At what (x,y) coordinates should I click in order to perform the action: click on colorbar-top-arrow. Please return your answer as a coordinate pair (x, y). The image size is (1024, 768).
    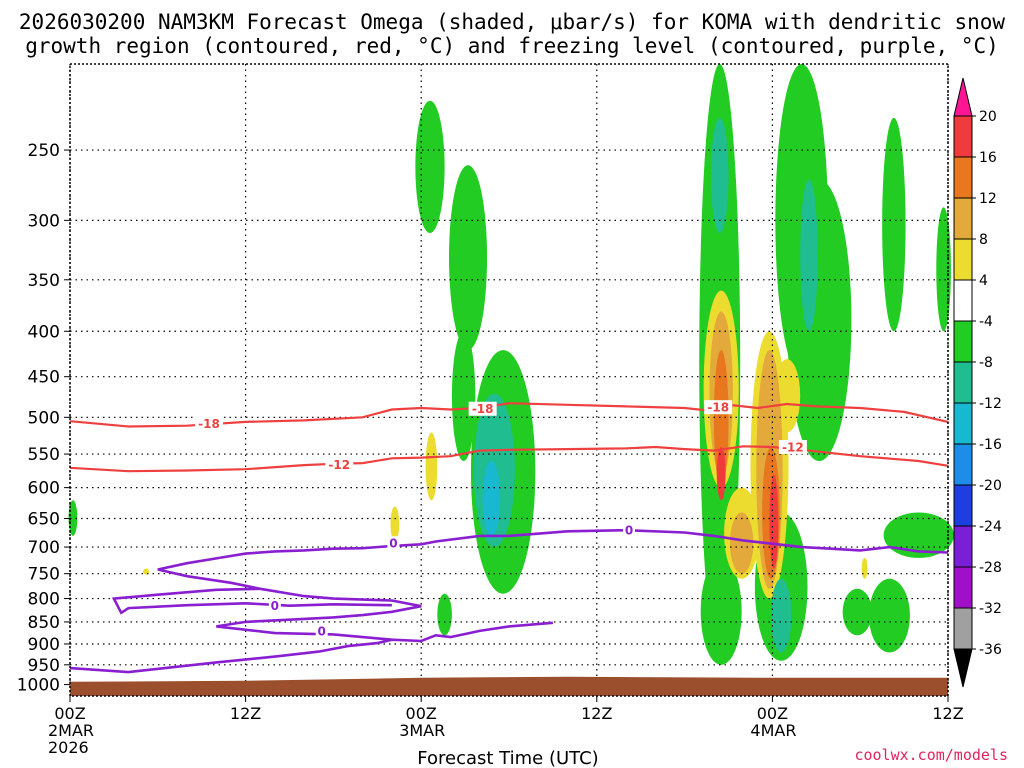
    Looking at the image, I should click on (963, 97).